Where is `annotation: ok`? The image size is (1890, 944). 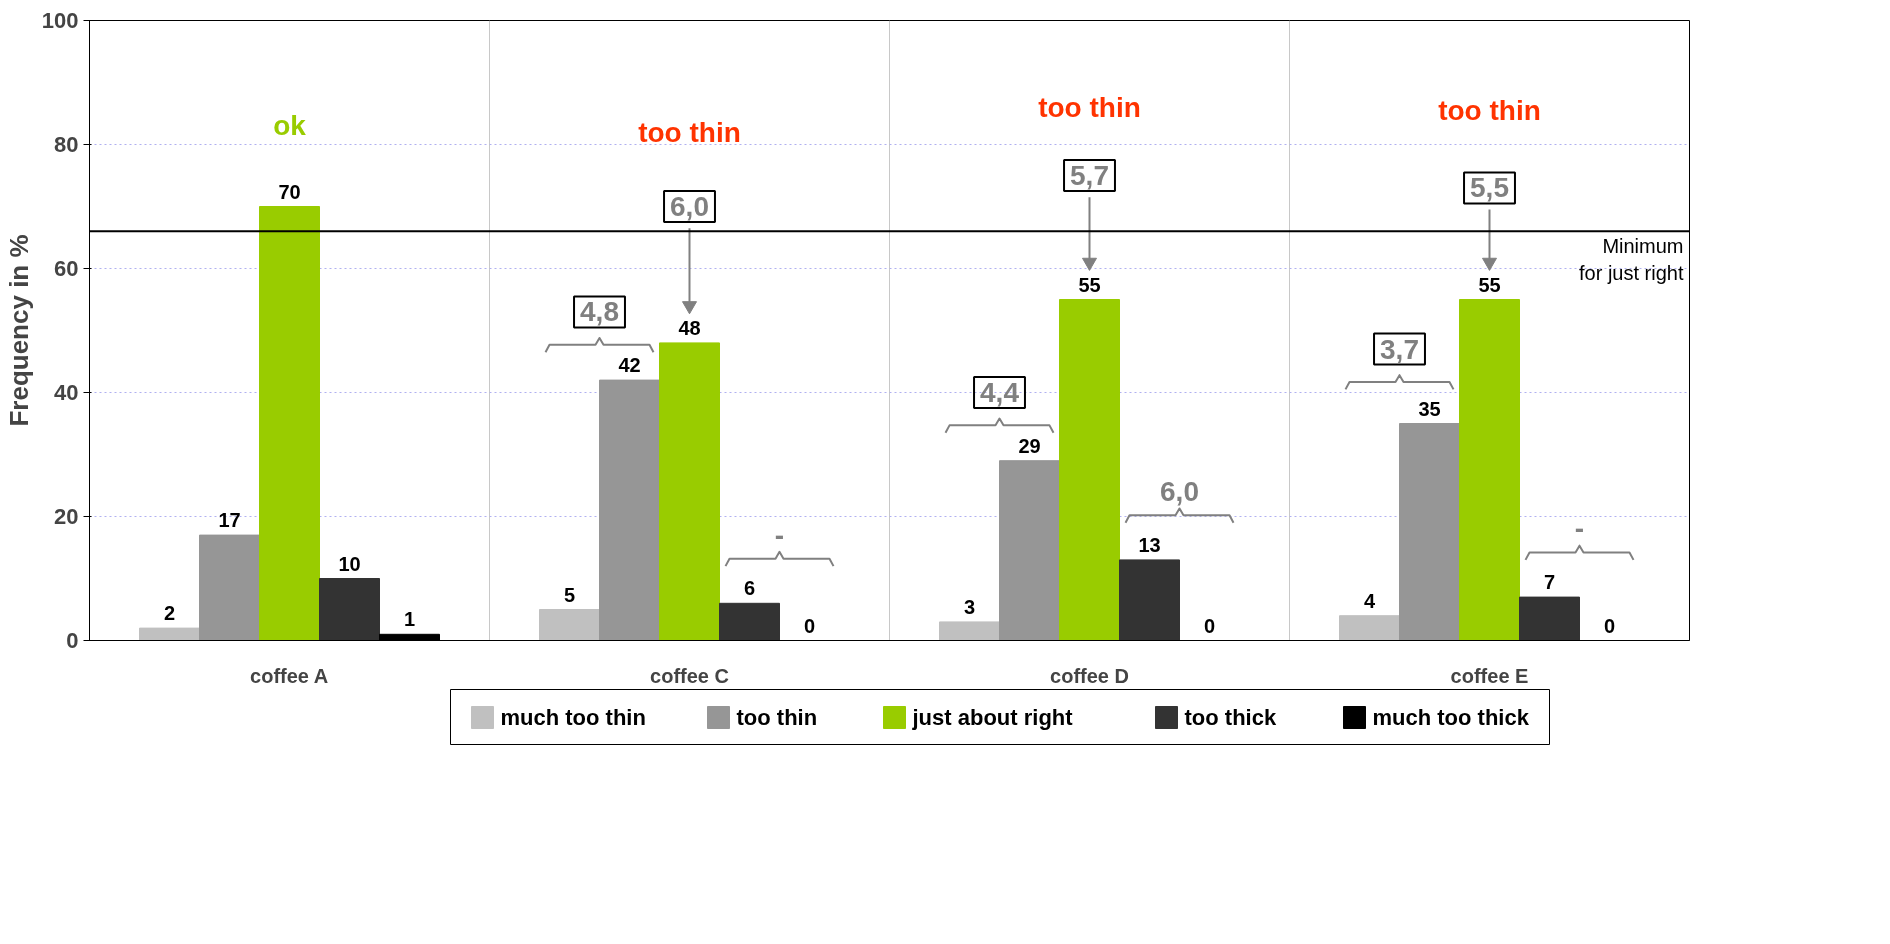
annotation: ok is located at coordinates (290, 126).